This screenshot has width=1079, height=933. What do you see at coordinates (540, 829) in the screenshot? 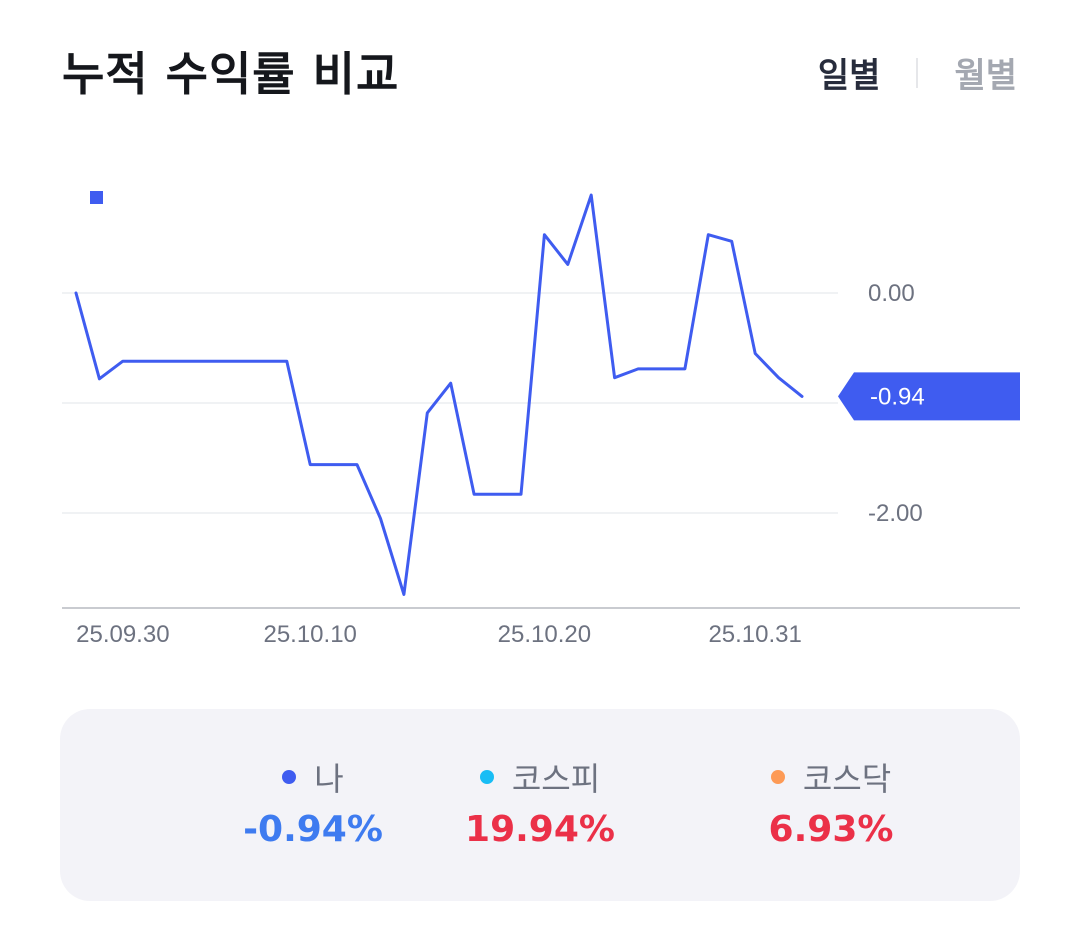
I see `summary-value: 19.94%` at bounding box center [540, 829].